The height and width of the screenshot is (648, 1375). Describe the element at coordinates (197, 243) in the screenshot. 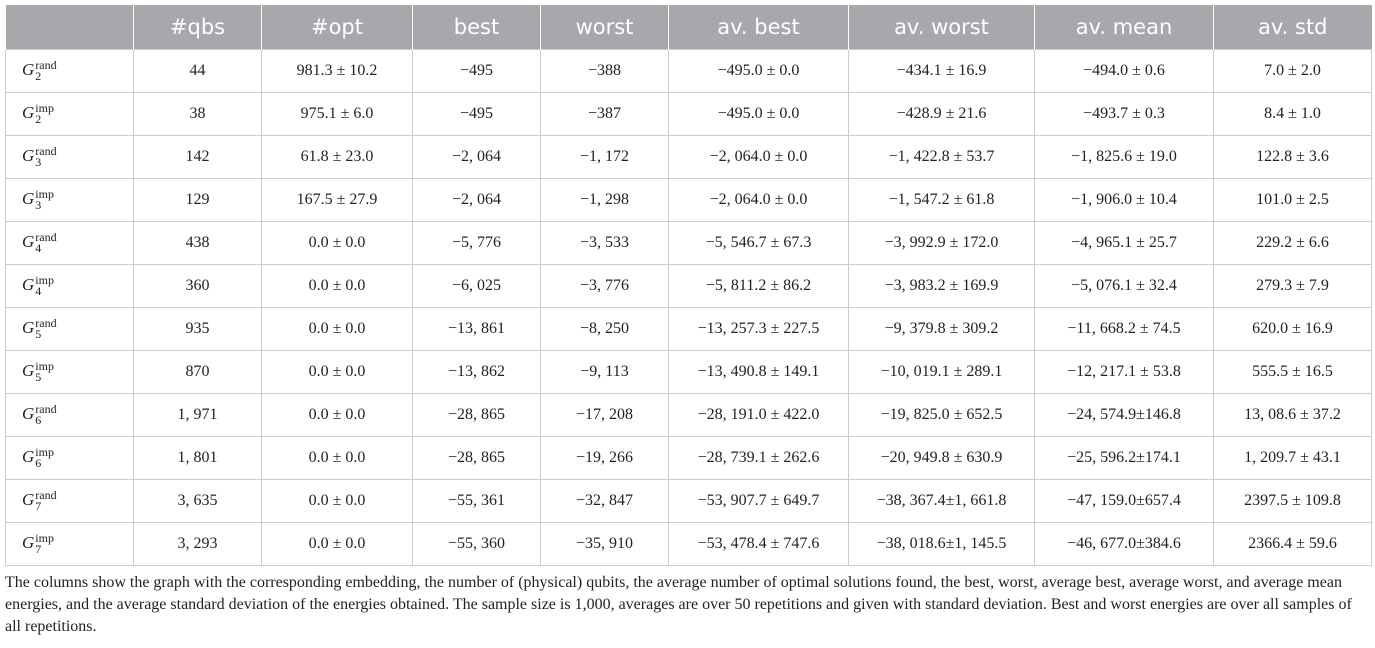

I see `table-cell: 438` at that location.